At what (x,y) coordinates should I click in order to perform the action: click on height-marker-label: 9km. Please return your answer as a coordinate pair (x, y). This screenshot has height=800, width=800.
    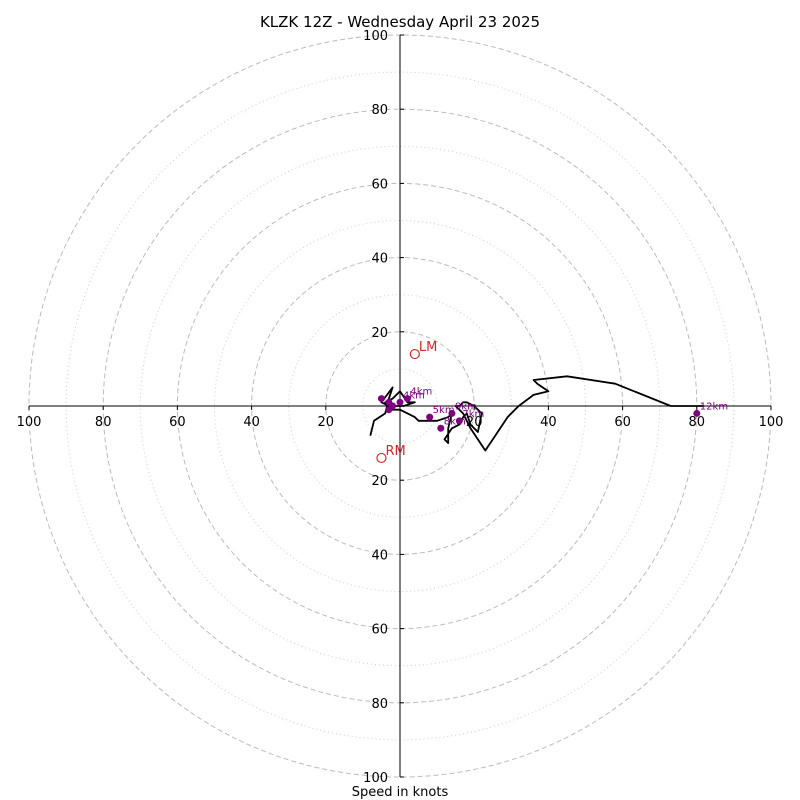
    Looking at the image, I should click on (466, 406).